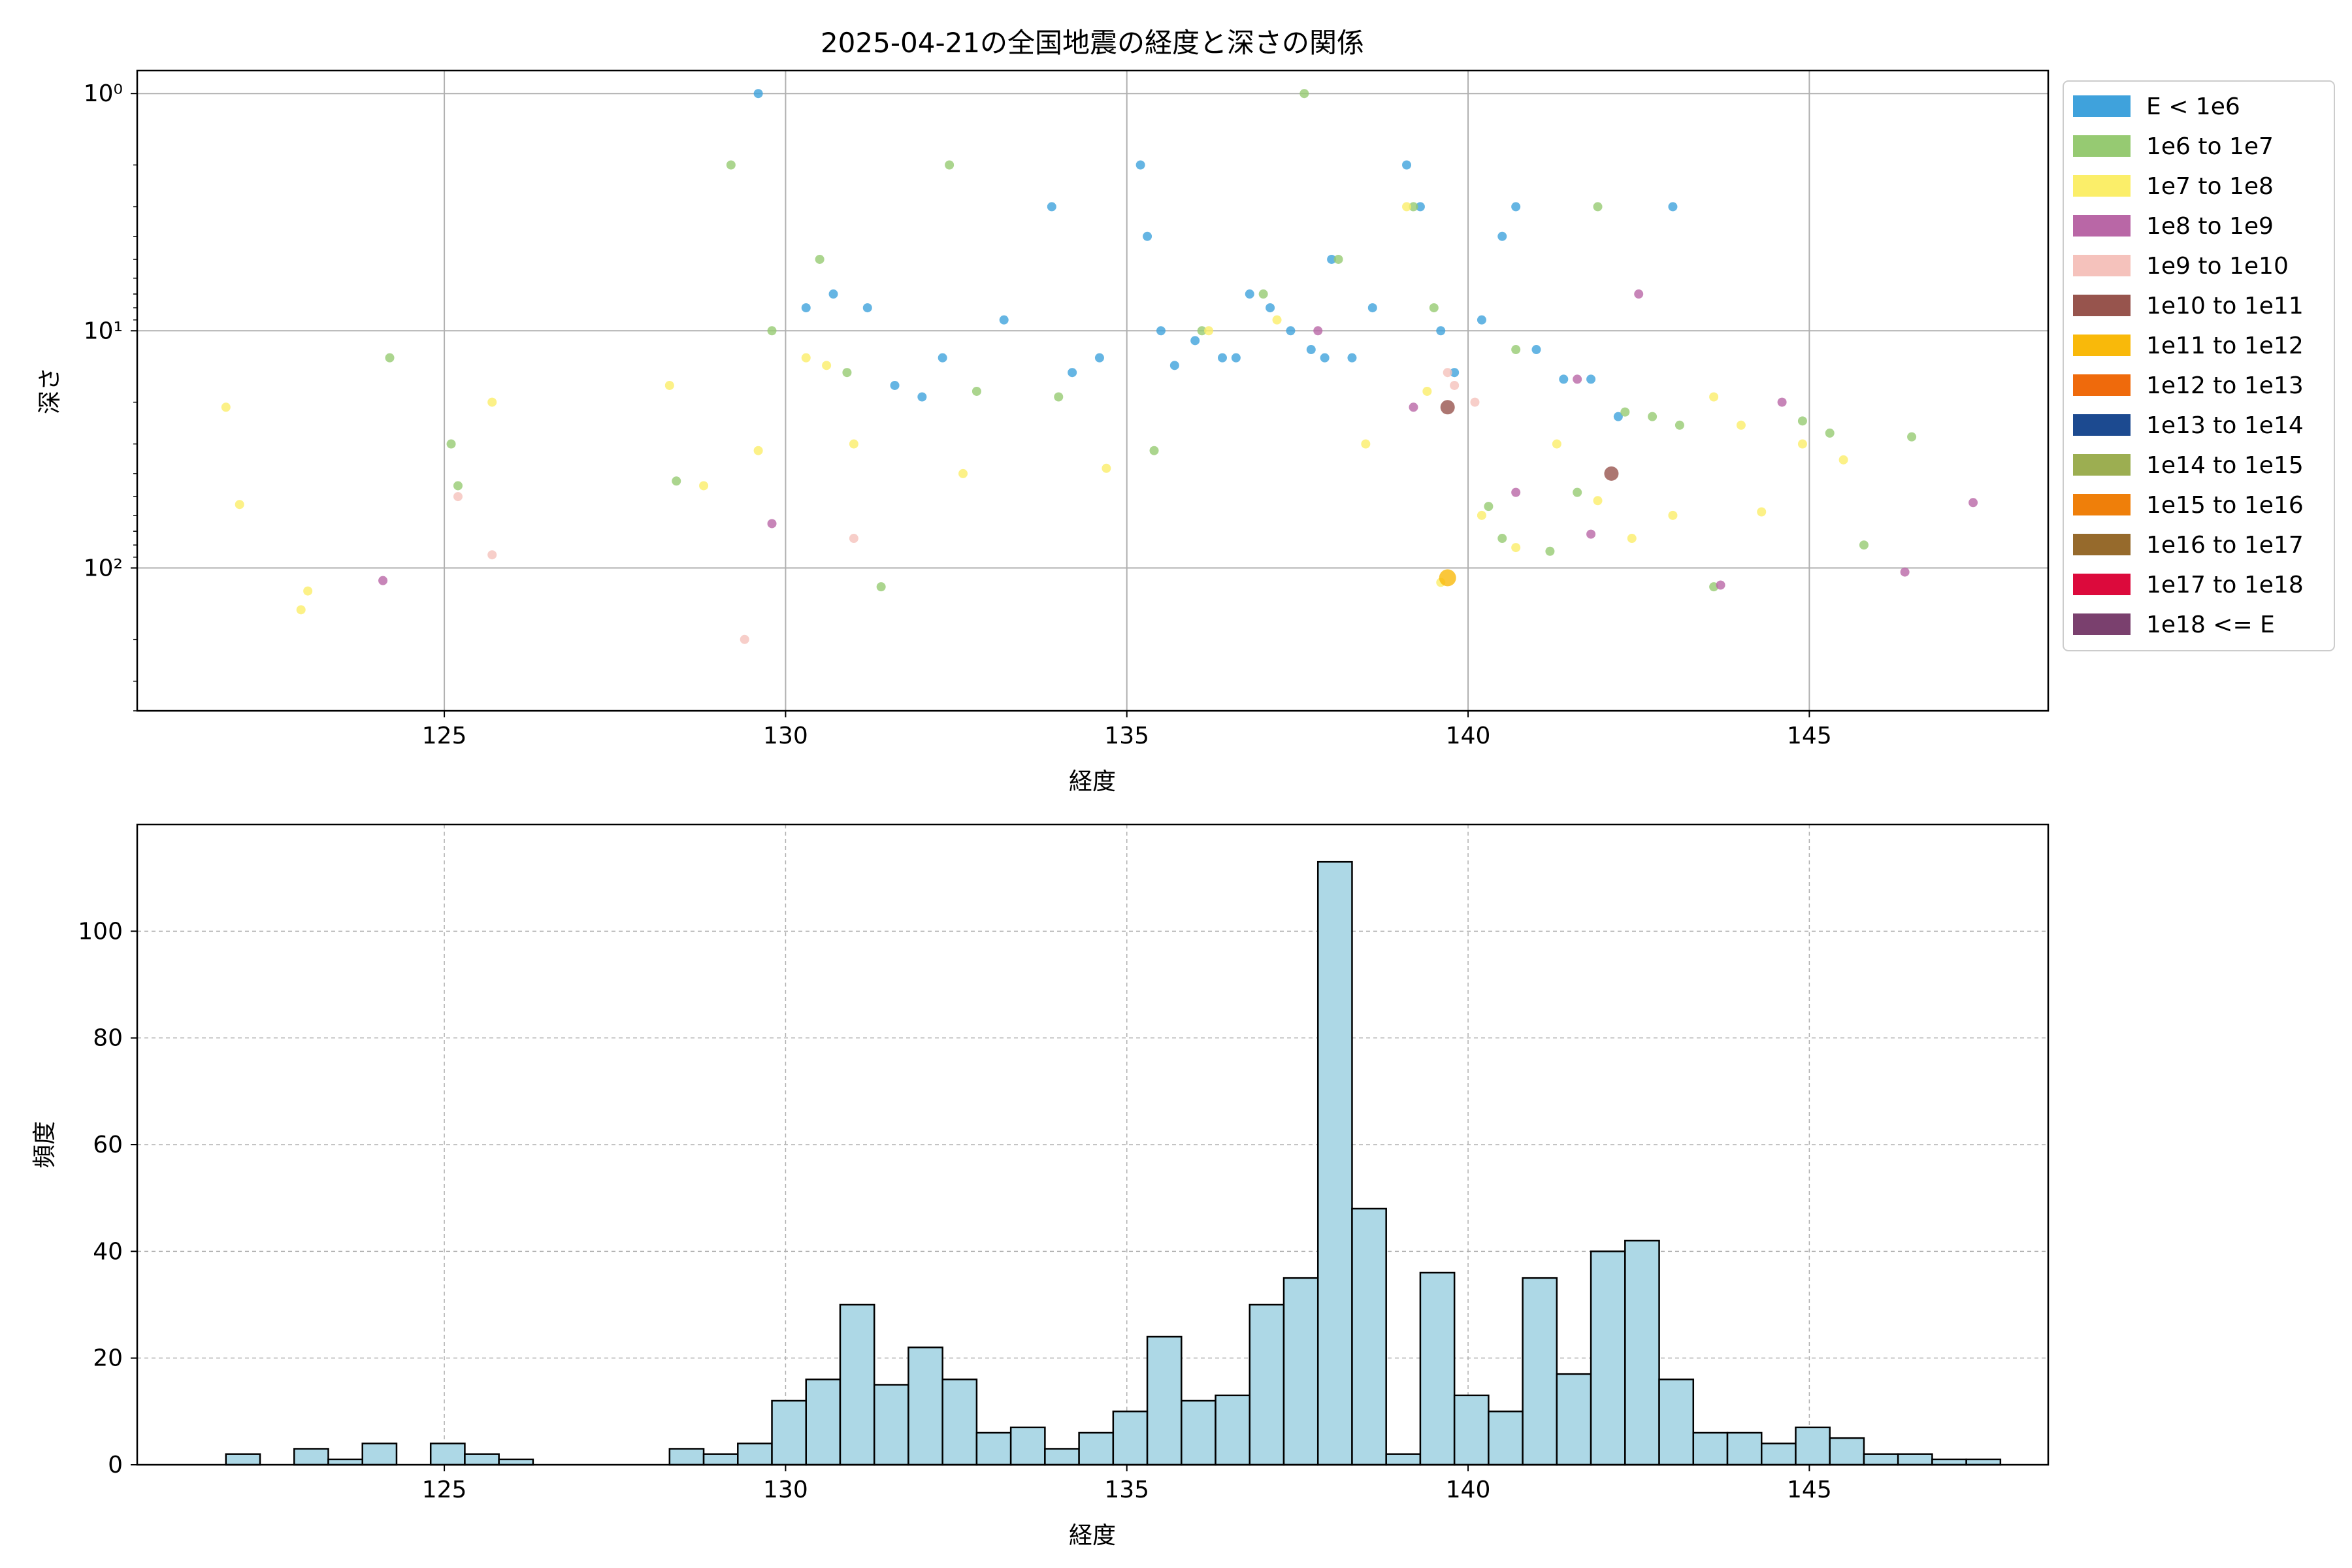  Describe the element at coordinates (2225, 465) in the screenshot. I see `legend-label: 1e14 to 1e15` at that location.